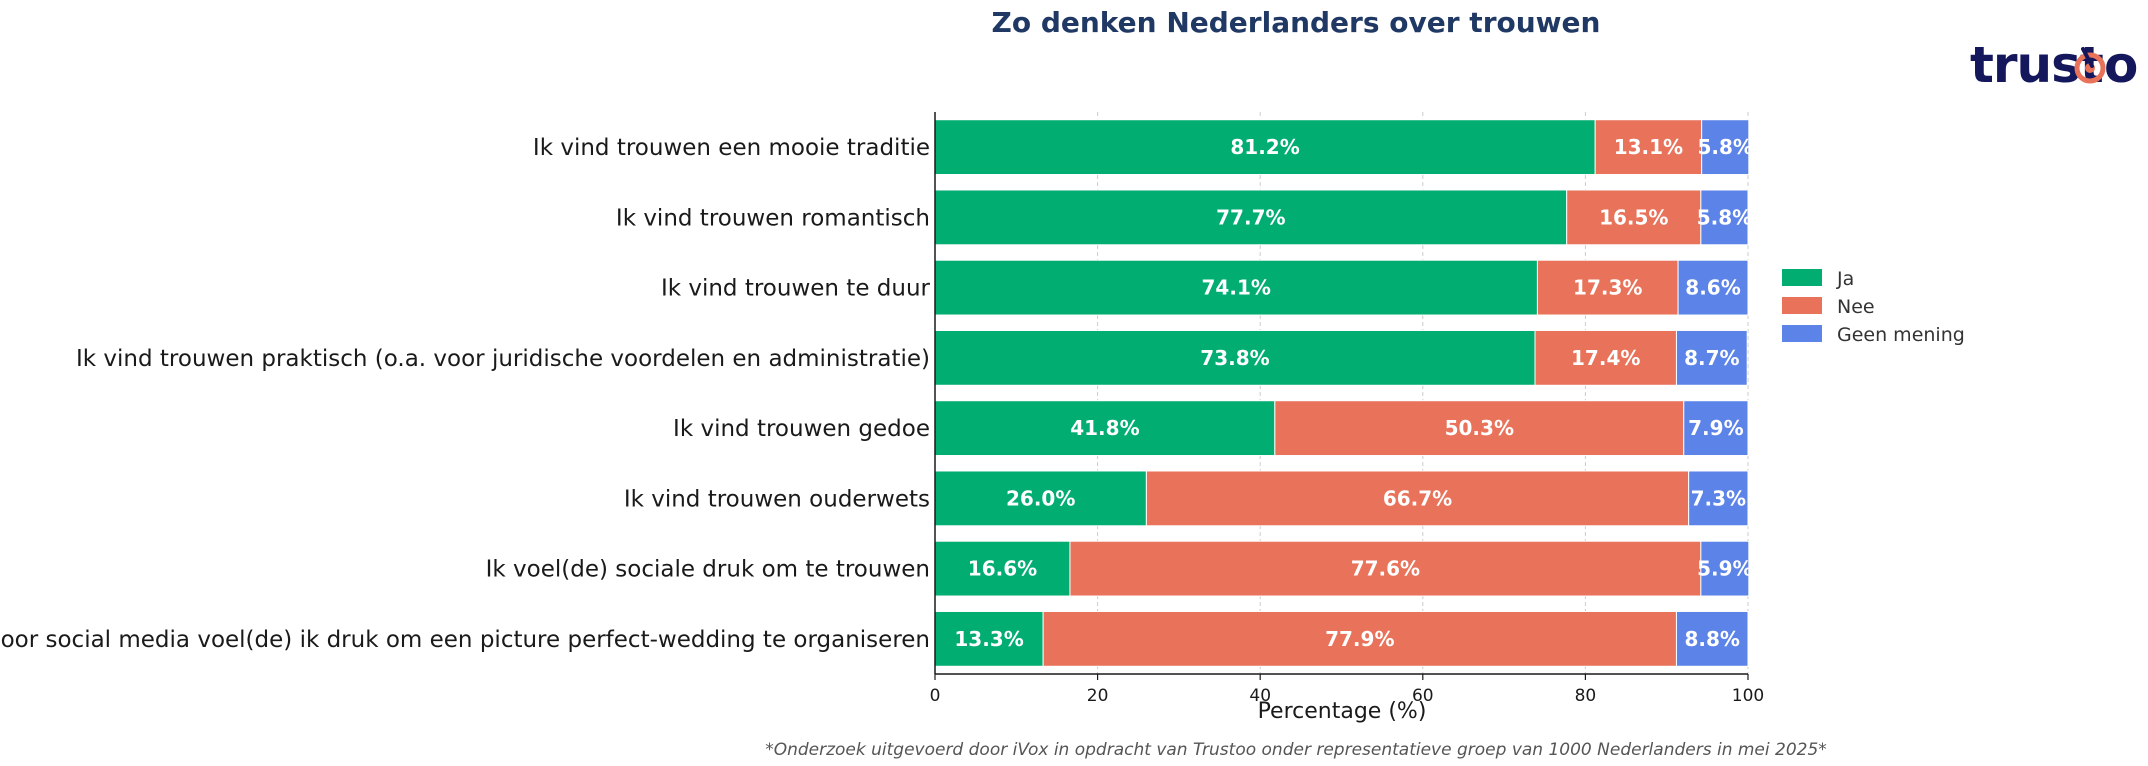 This screenshot has width=2148, height=766. What do you see at coordinates (777, 499) in the screenshot?
I see `category-label-6: Ik vind trouwen ouderwets` at bounding box center [777, 499].